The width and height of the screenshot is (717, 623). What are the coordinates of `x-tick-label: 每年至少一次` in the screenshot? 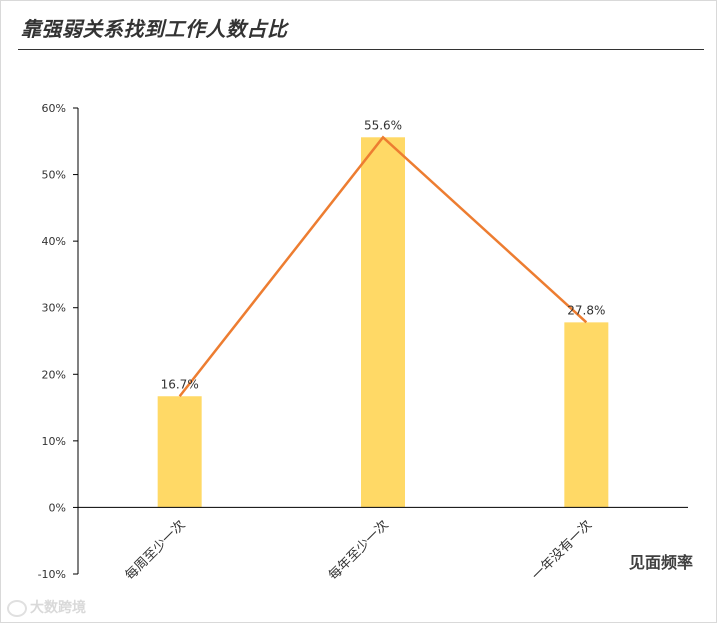 It's located at (358, 550).